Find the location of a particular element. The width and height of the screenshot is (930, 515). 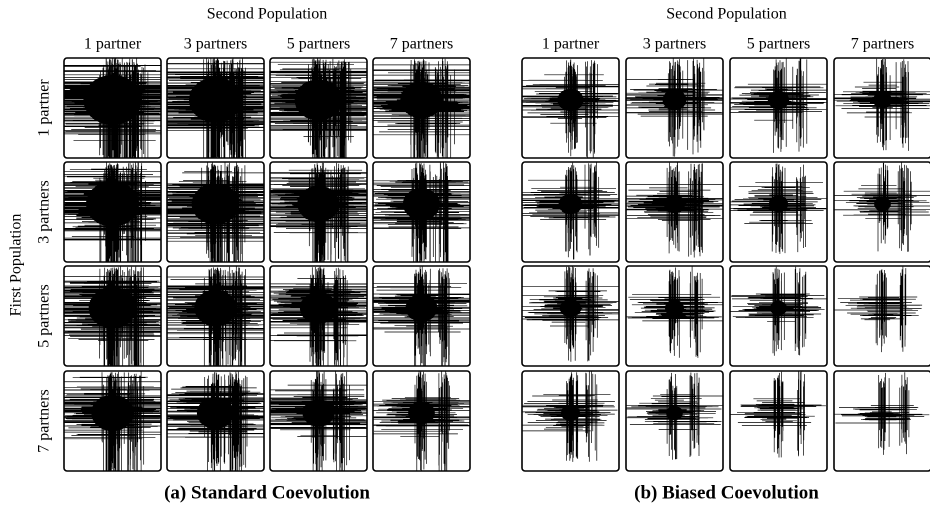

row-label: 5 partners is located at coordinates (44, 316).